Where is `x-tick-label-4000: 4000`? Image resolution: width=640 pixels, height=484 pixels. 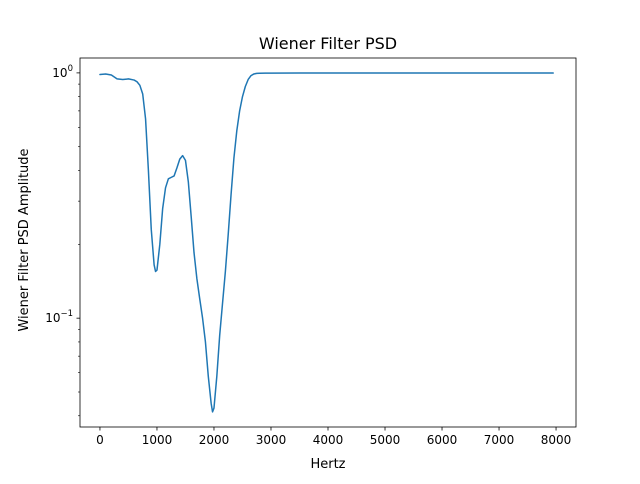 x-tick-label-4000: 4000 is located at coordinates (328, 440).